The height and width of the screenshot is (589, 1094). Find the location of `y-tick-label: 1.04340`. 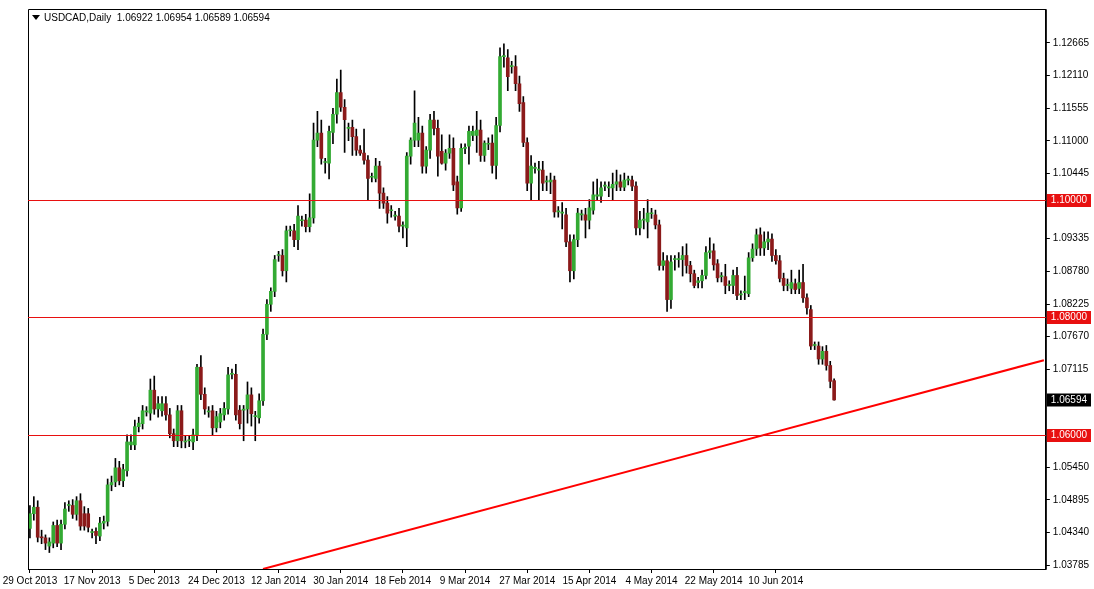

y-tick-label: 1.04340 is located at coordinates (1071, 532).